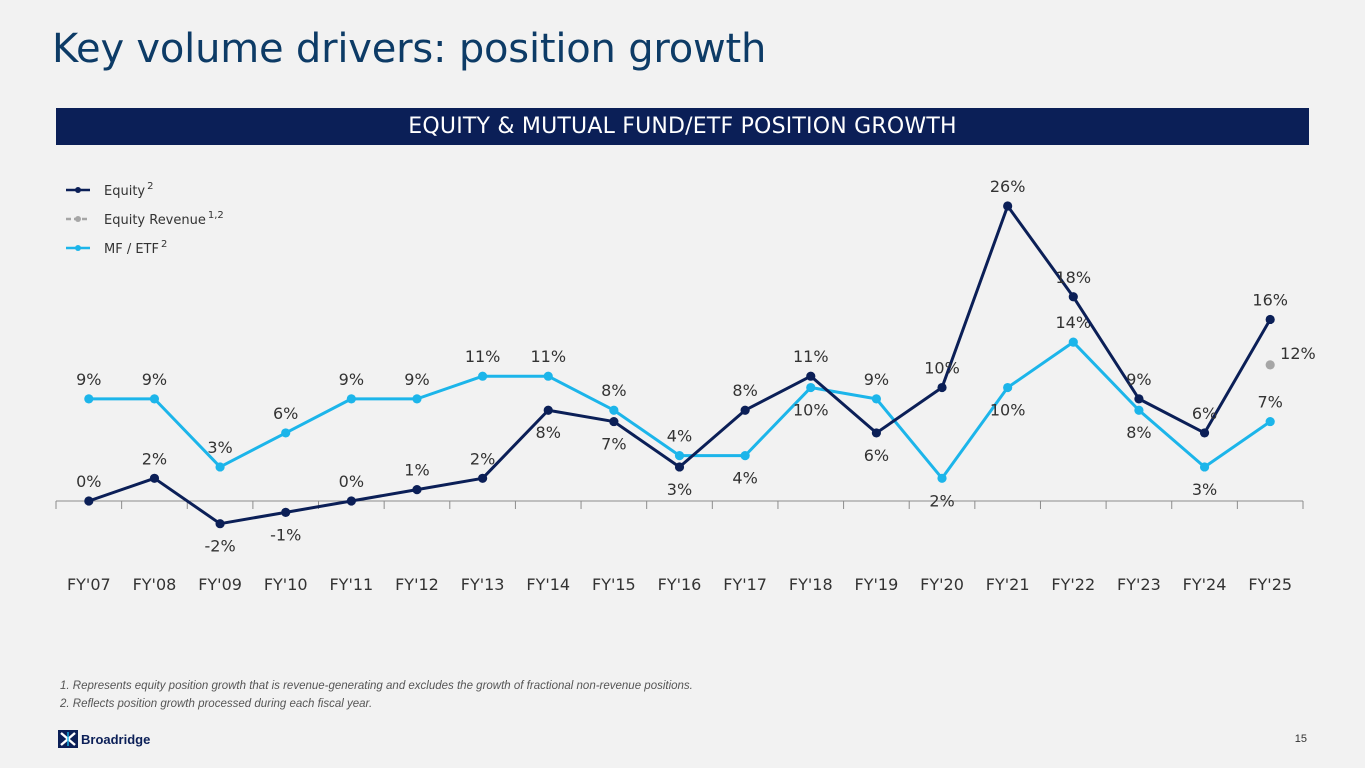  Describe the element at coordinates (89, 584) in the screenshot. I see `x-tick-label: FY'07` at that location.